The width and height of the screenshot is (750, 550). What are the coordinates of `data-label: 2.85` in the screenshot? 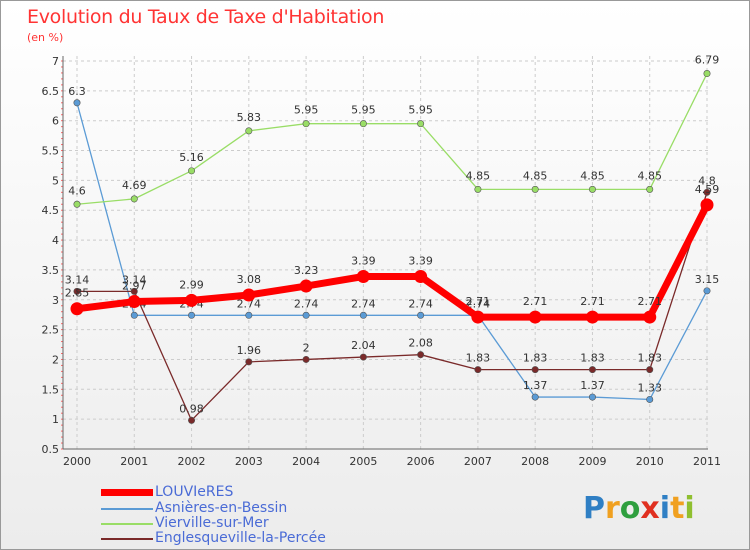 It's located at (77, 293).